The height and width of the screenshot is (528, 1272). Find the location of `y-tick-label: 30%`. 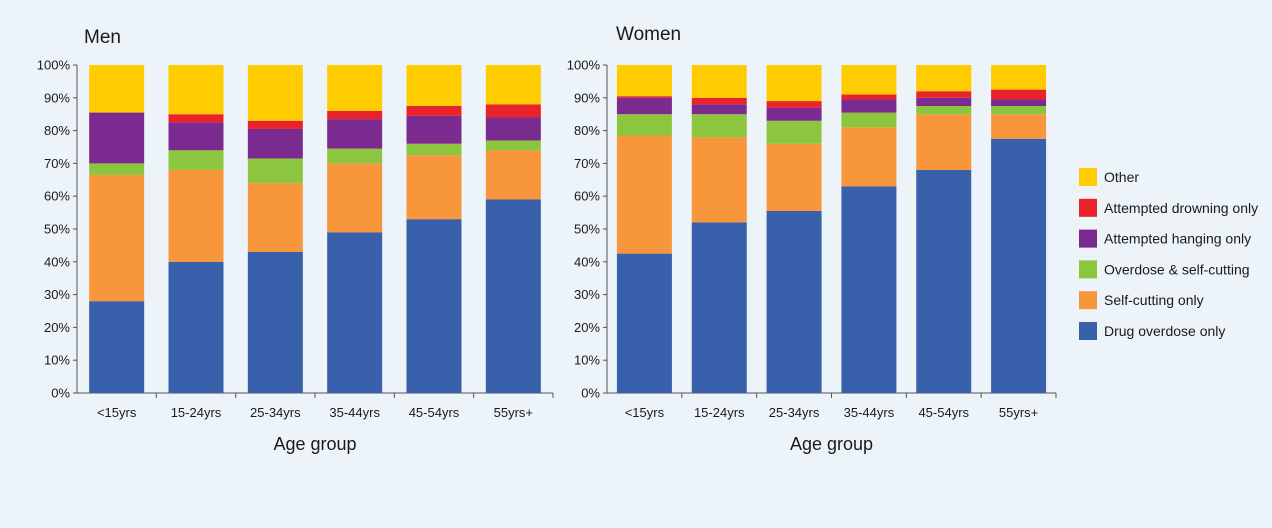

y-tick-label: 30% is located at coordinates (587, 294).